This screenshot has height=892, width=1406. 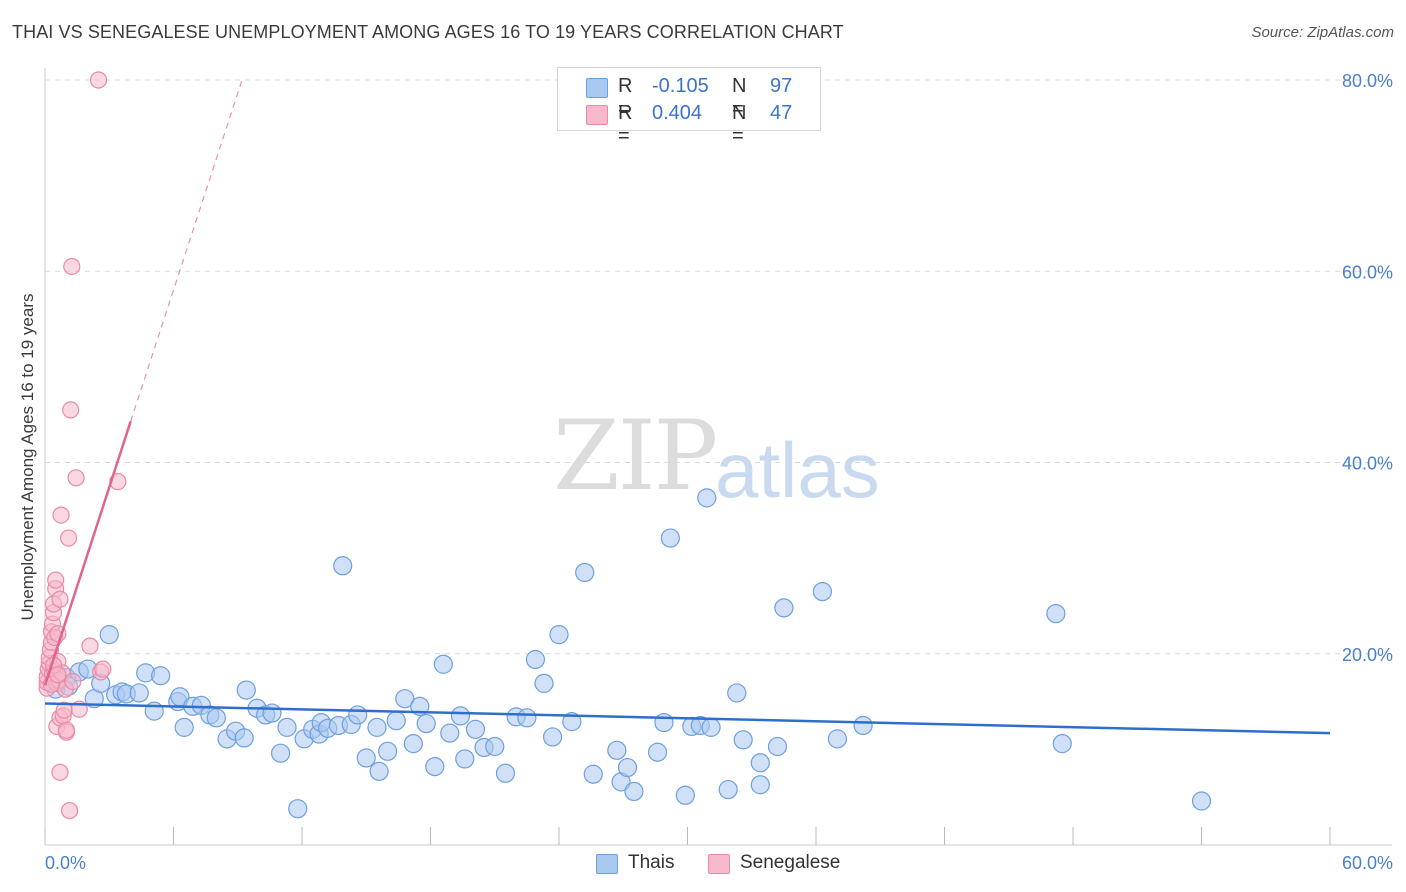 What do you see at coordinates (781, 113) in the screenshot?
I see `legend-n-value: 47` at bounding box center [781, 113].